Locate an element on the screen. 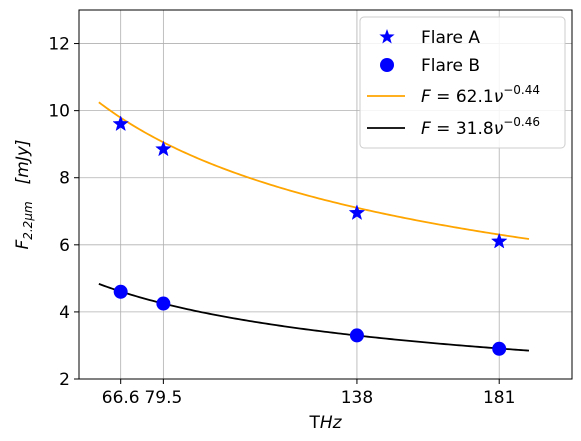 This screenshot has height=441, width=581. legend-label: F = 62.1ν−0.44 is located at coordinates (480, 95).